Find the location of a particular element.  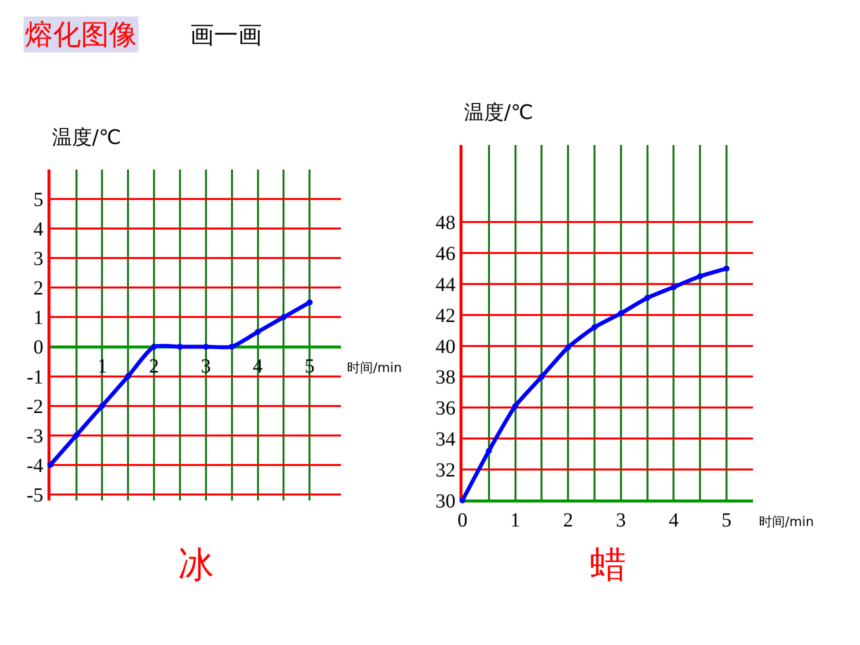

x-tick-label: 1 is located at coordinates (515, 520).